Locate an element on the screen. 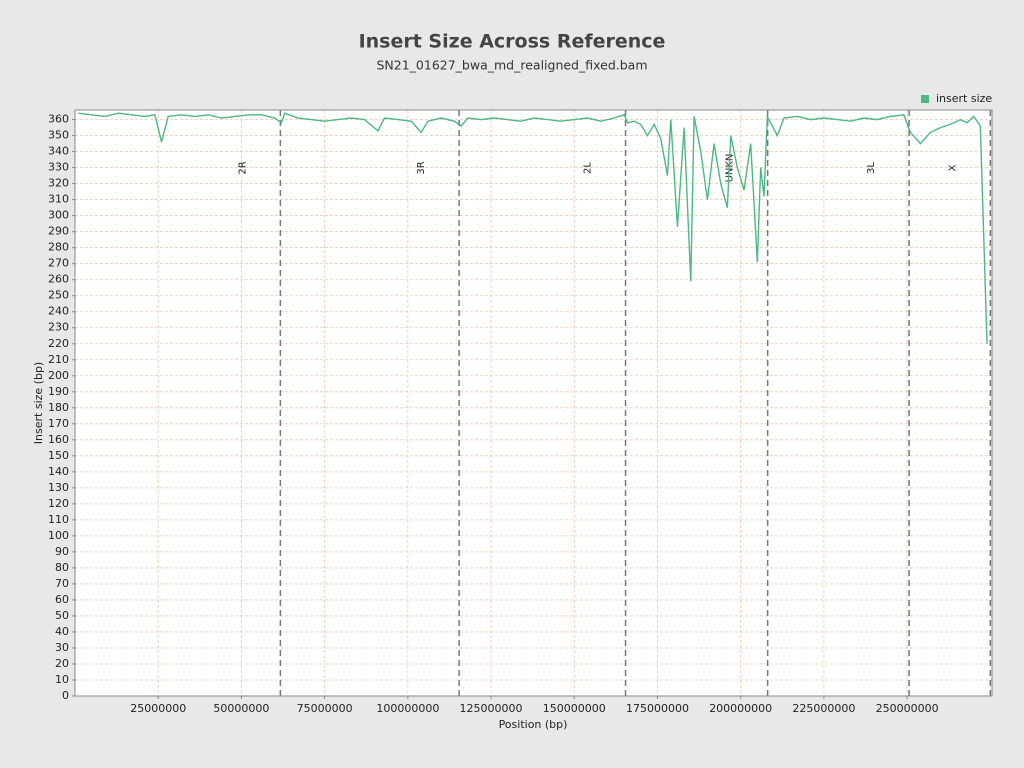 Image resolution: width=1024 pixels, height=768 pixels. x-tick-label: 200000000 is located at coordinates (740, 708).